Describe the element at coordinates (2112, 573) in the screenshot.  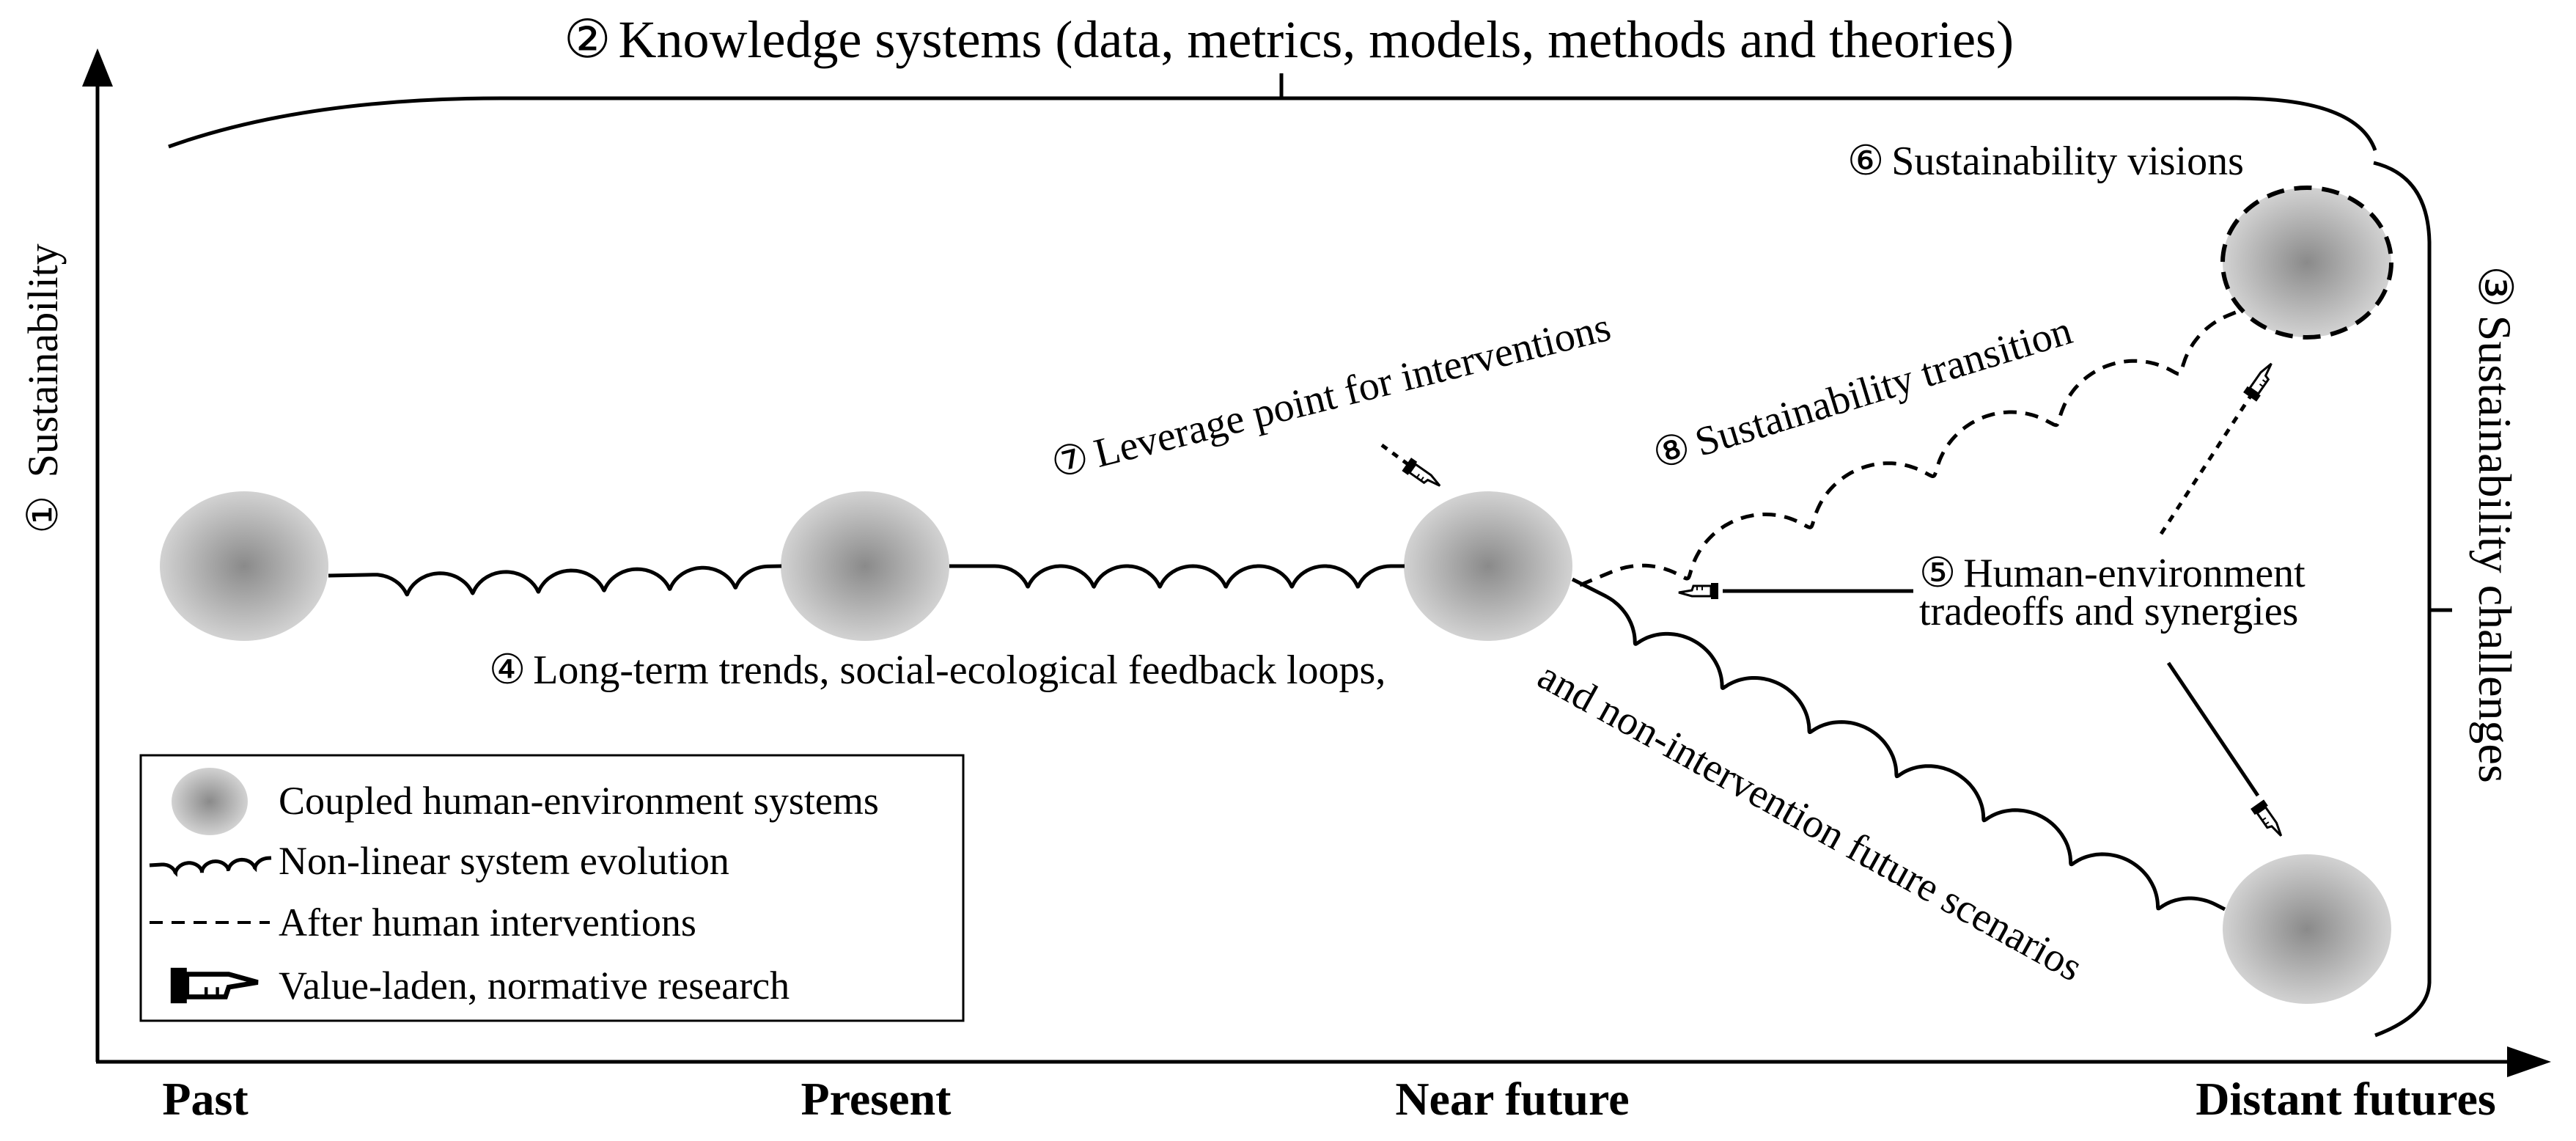
I see `tradeoffs-label-line1: ⑤ Human-environment` at that location.